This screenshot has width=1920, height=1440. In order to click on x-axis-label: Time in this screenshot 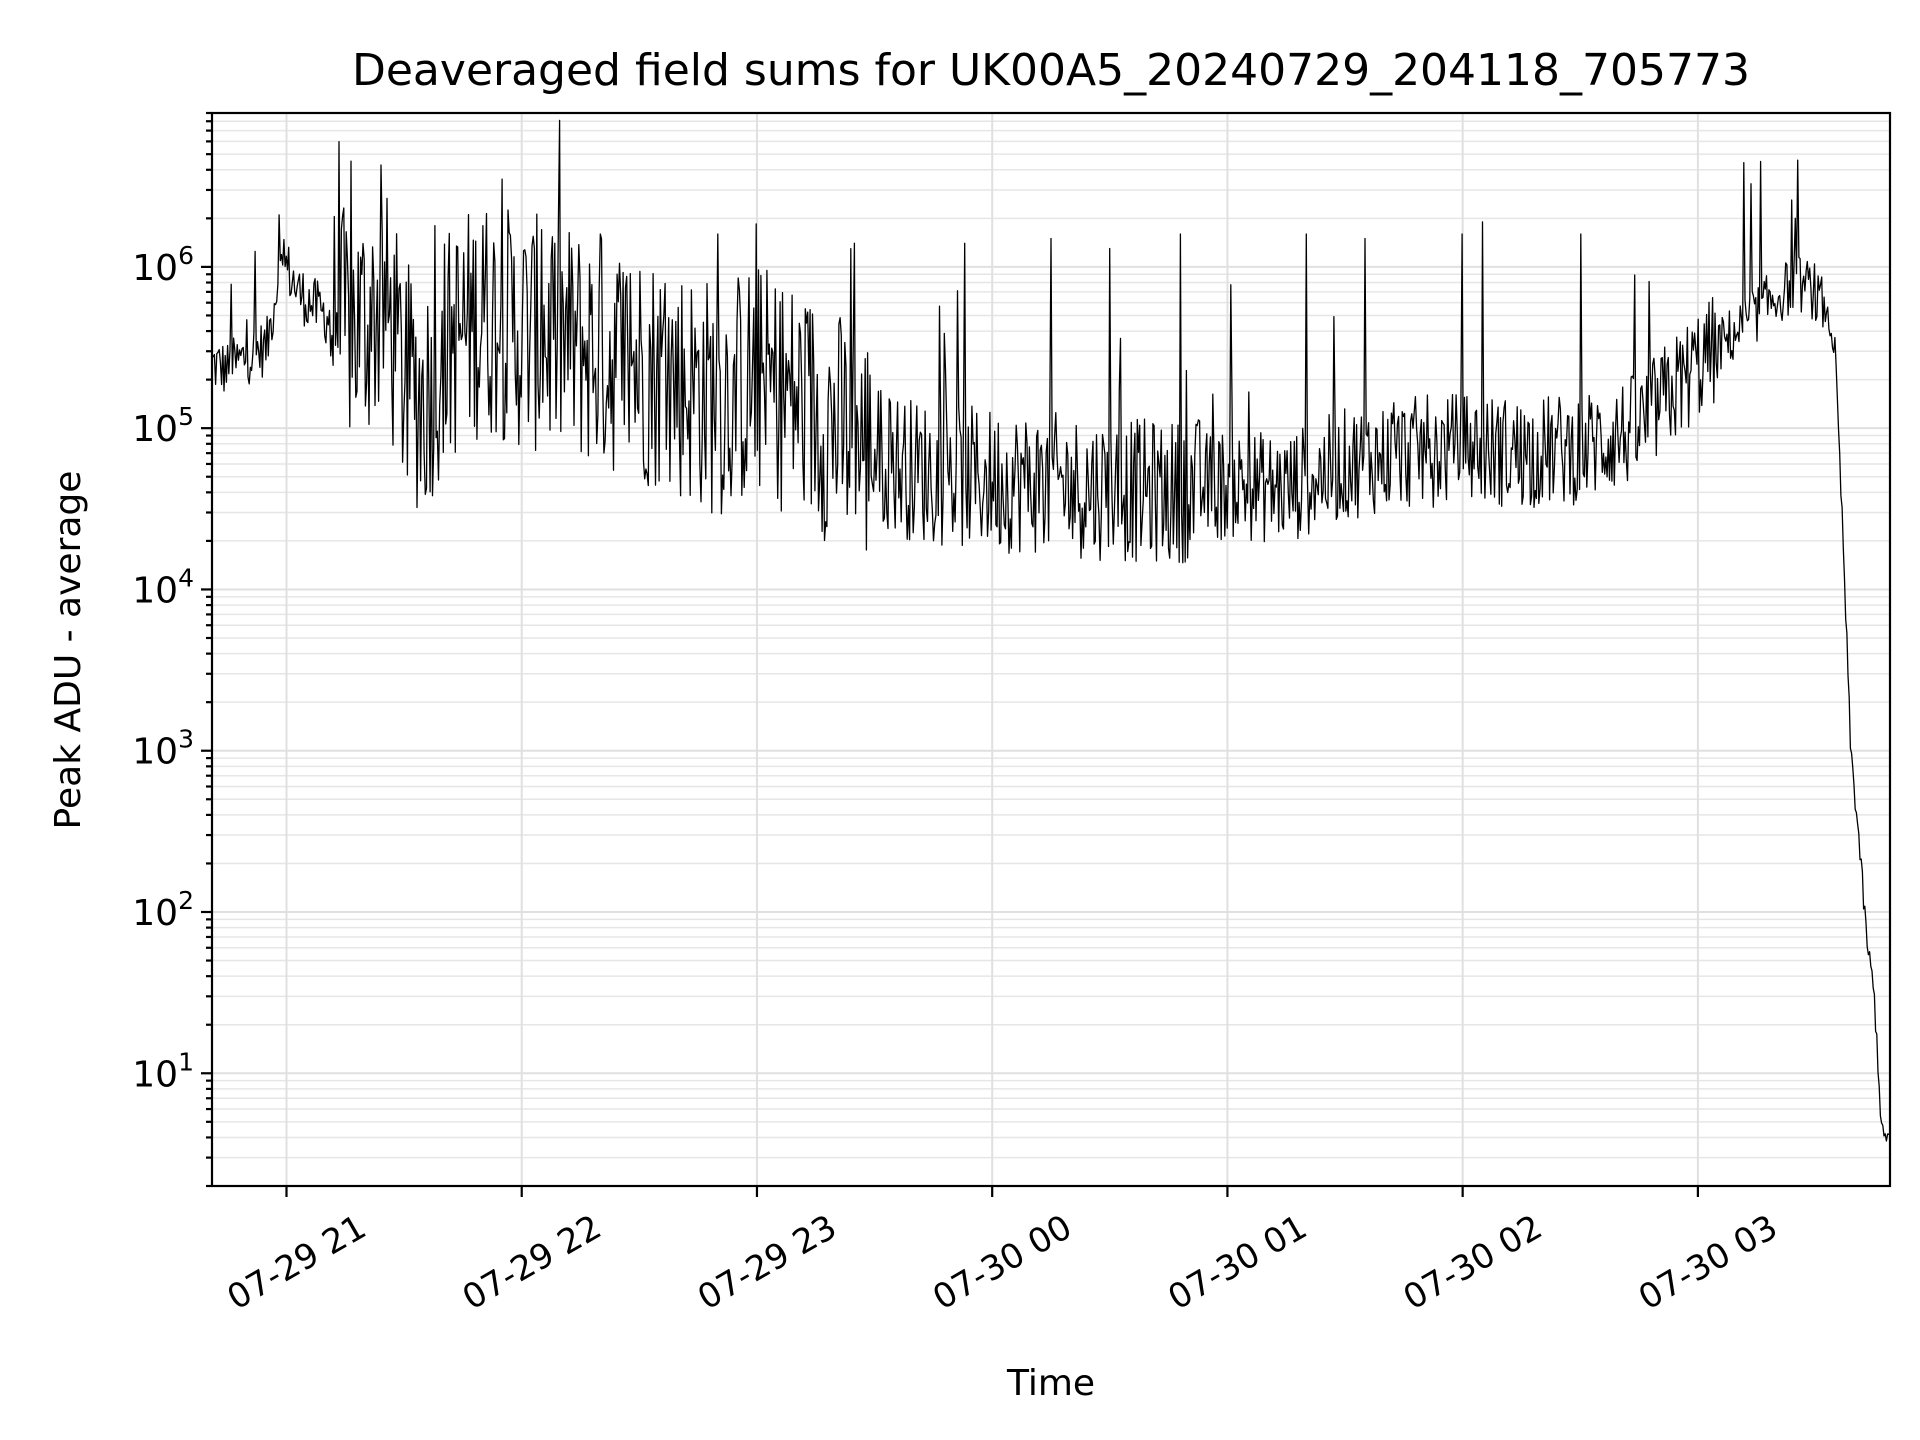, I will do `click(1050, 1383)`.